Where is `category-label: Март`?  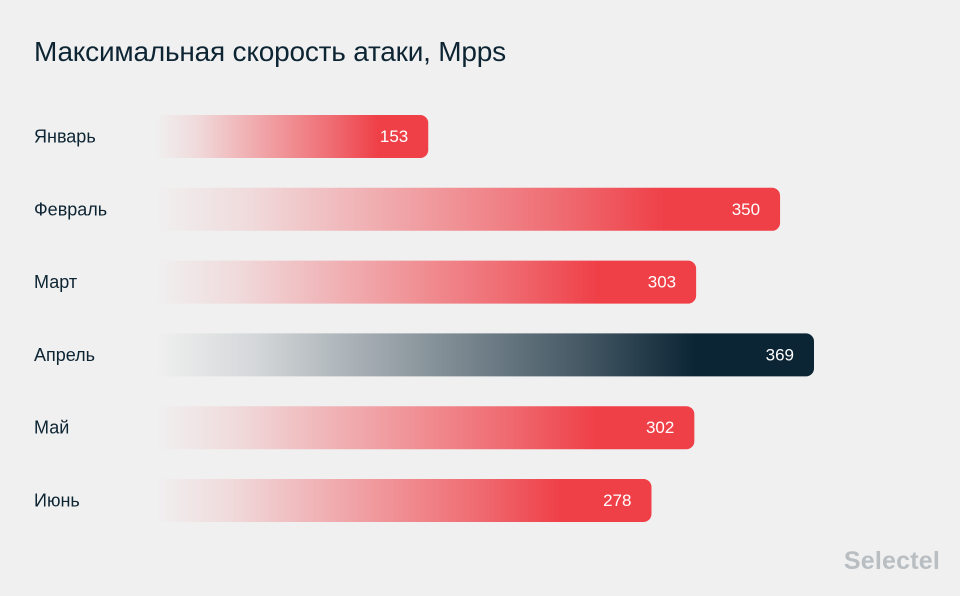
category-label: Март is located at coordinates (55, 282).